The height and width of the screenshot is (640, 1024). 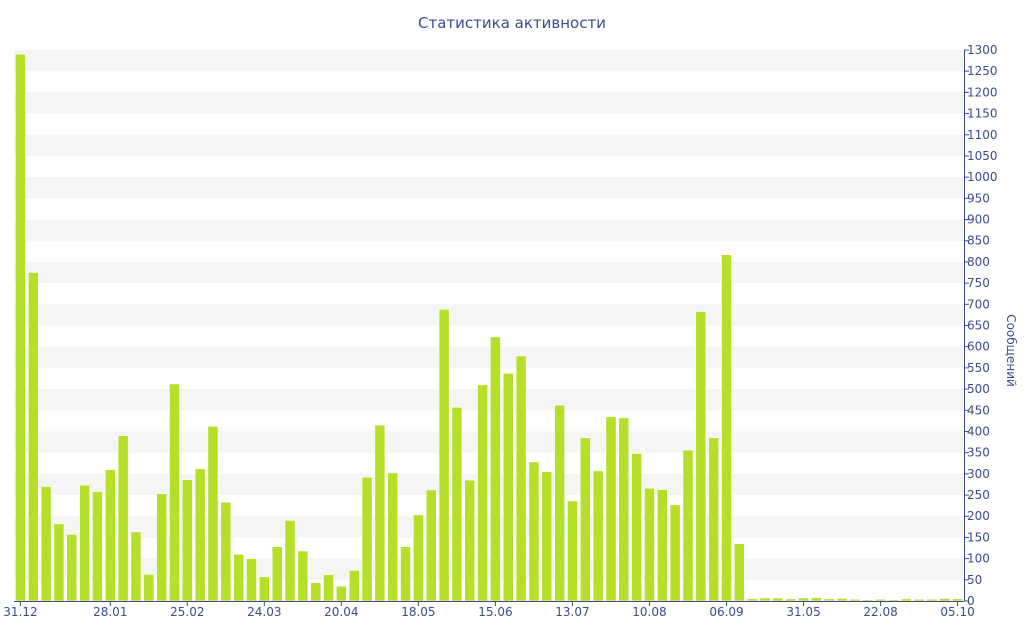 I want to click on x-tick-label: 20.04, so click(x=341, y=612).